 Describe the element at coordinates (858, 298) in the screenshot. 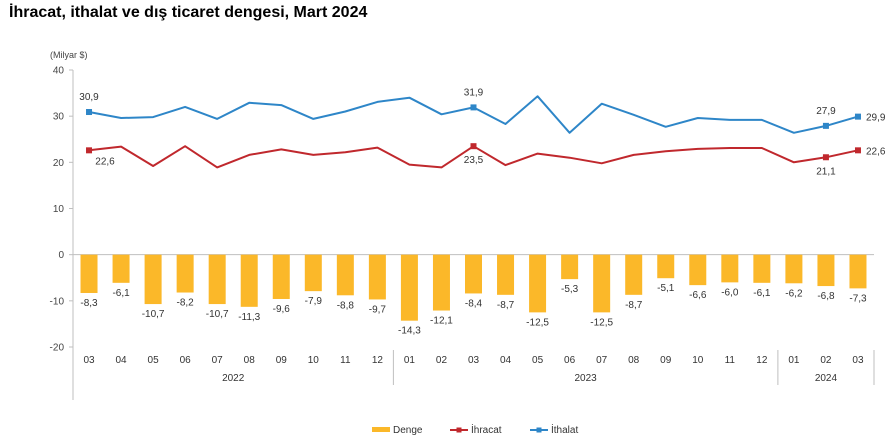

I see `bar-label: -7,3` at that location.